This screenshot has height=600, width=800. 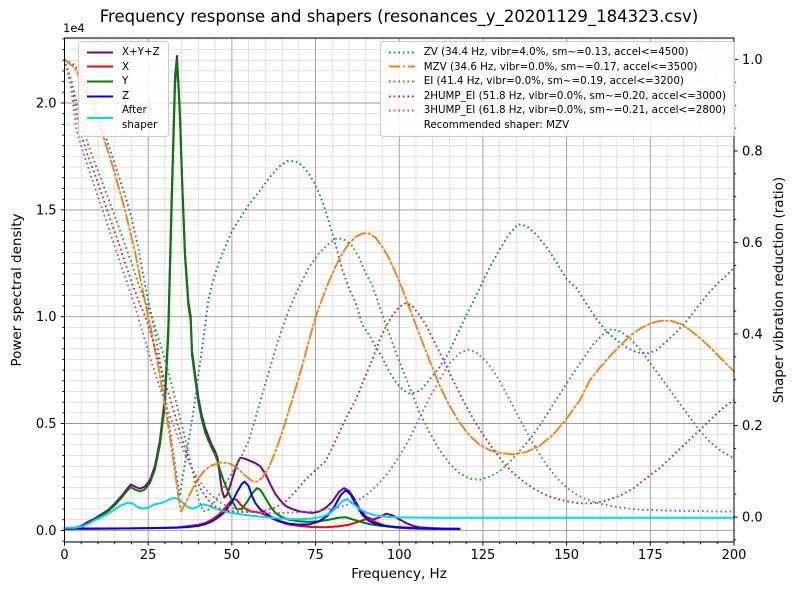 What do you see at coordinates (46, 210) in the screenshot?
I see `svg-text: 1.5` at bounding box center [46, 210].